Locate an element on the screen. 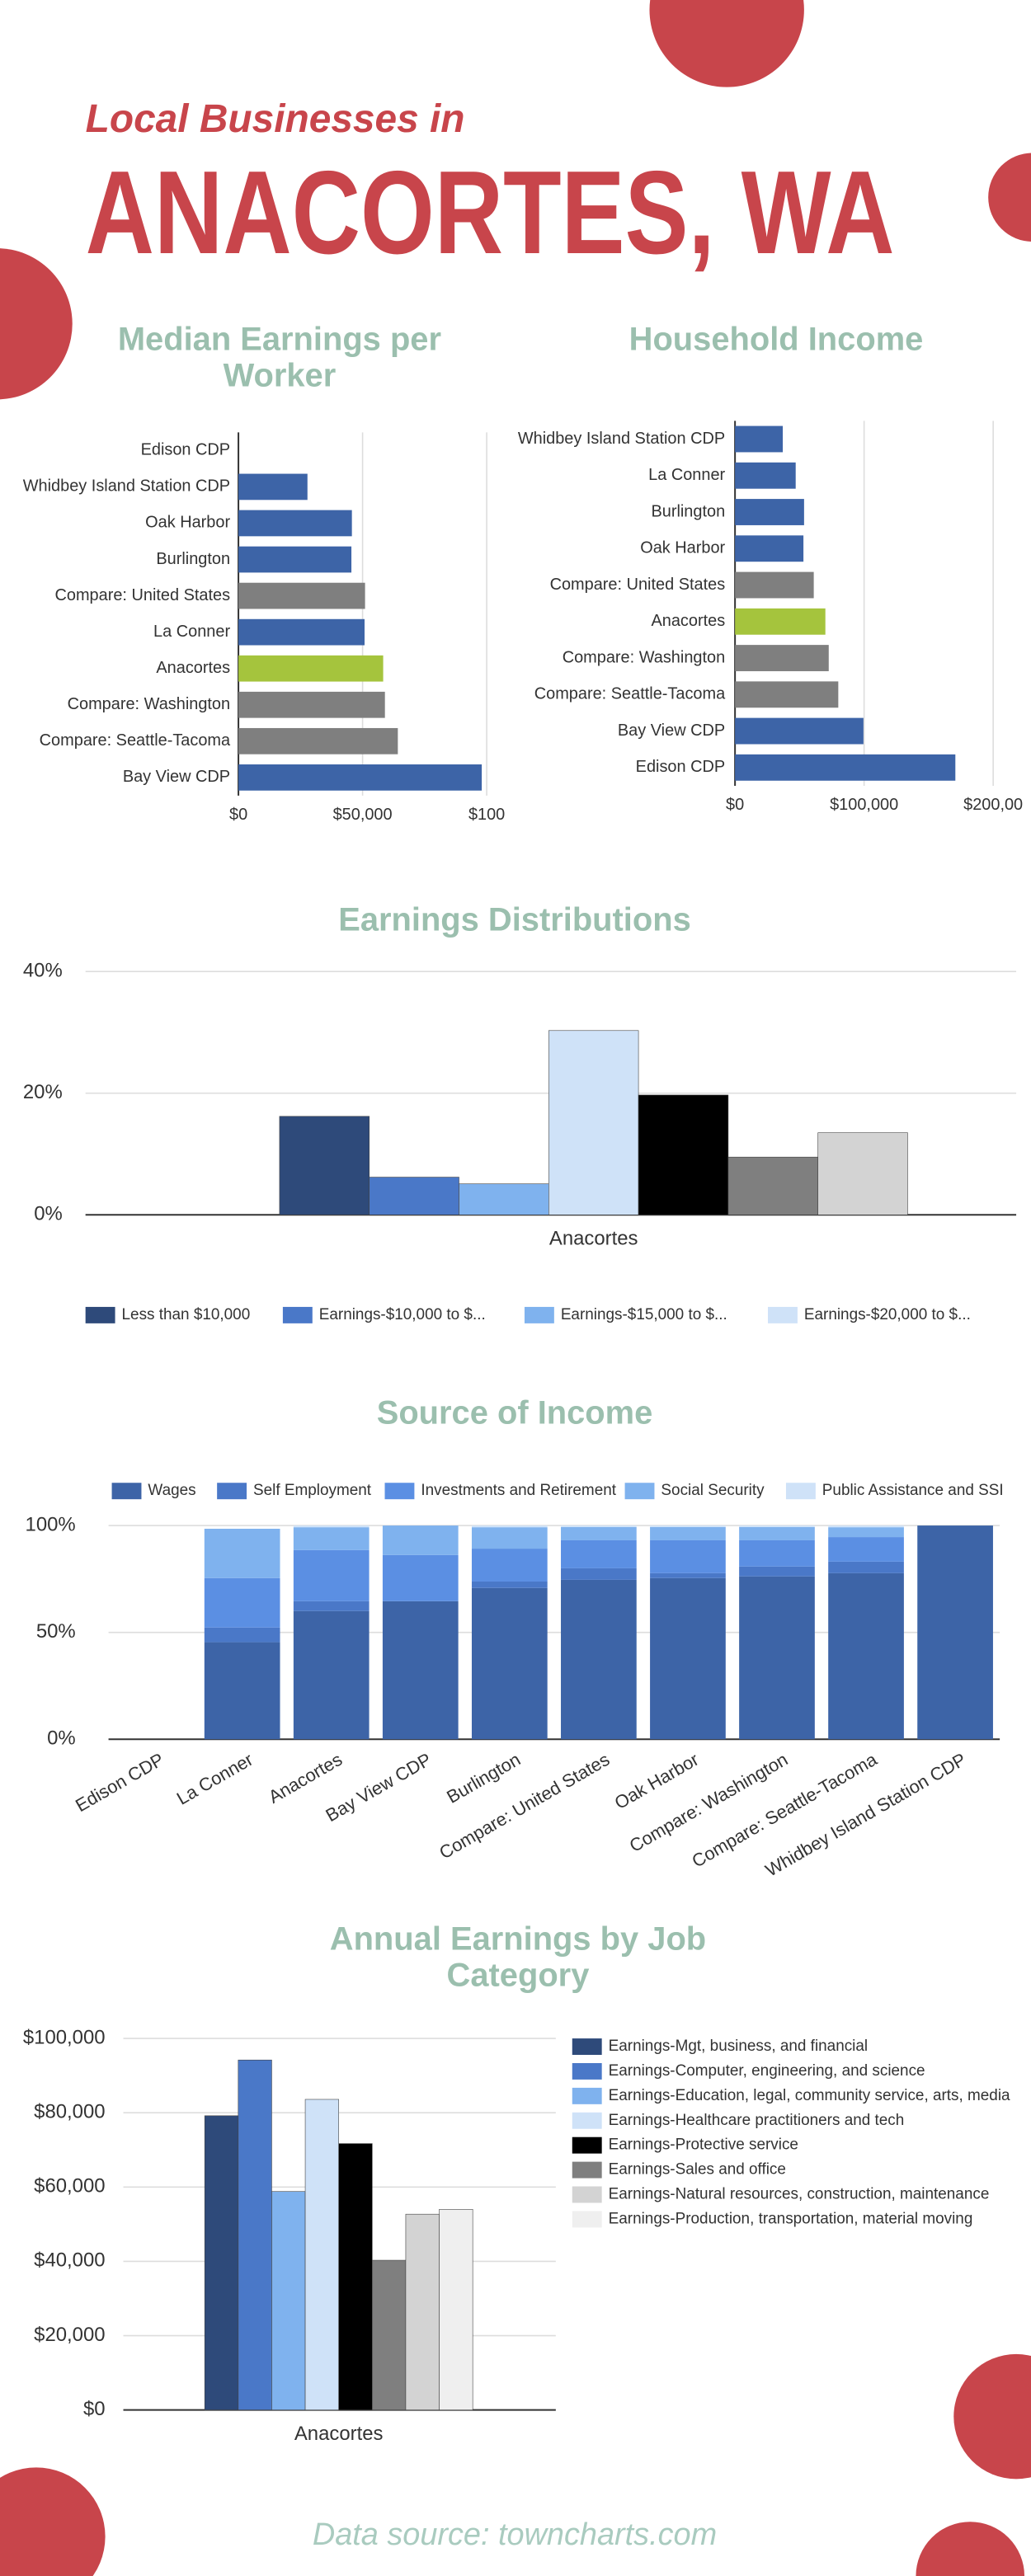 The width and height of the screenshot is (1031, 2576). category-label: Anacortes is located at coordinates (593, 1239).